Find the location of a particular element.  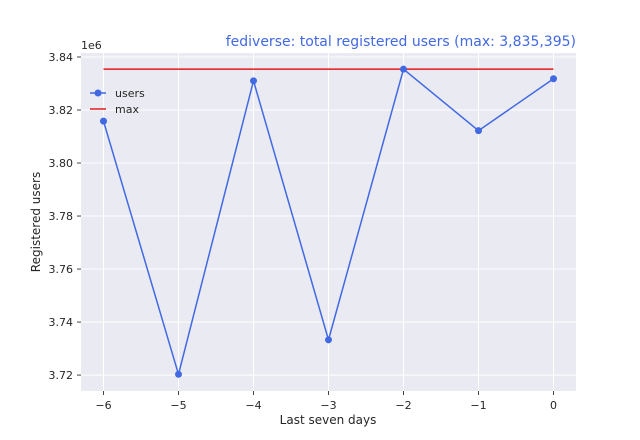

y-tick-label: 3.72 is located at coordinates (61, 375).